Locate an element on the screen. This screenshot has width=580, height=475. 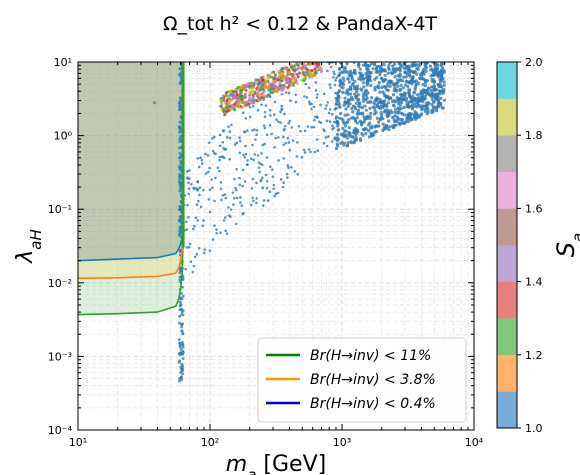
x-axis-label: ma [GeV] is located at coordinates (276, 463).